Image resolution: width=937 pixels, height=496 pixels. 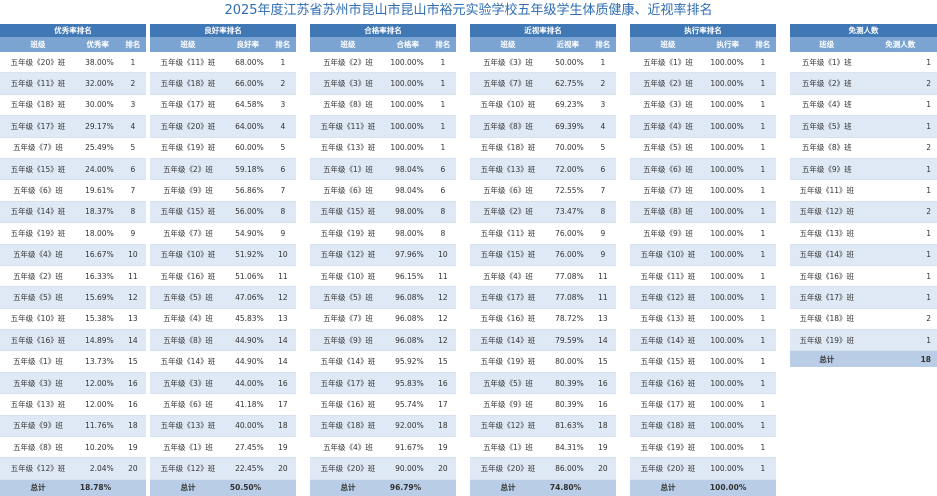 What do you see at coordinates (188, 469) in the screenshot?
I see `table-cell: 五年级《12》班` at bounding box center [188, 469].